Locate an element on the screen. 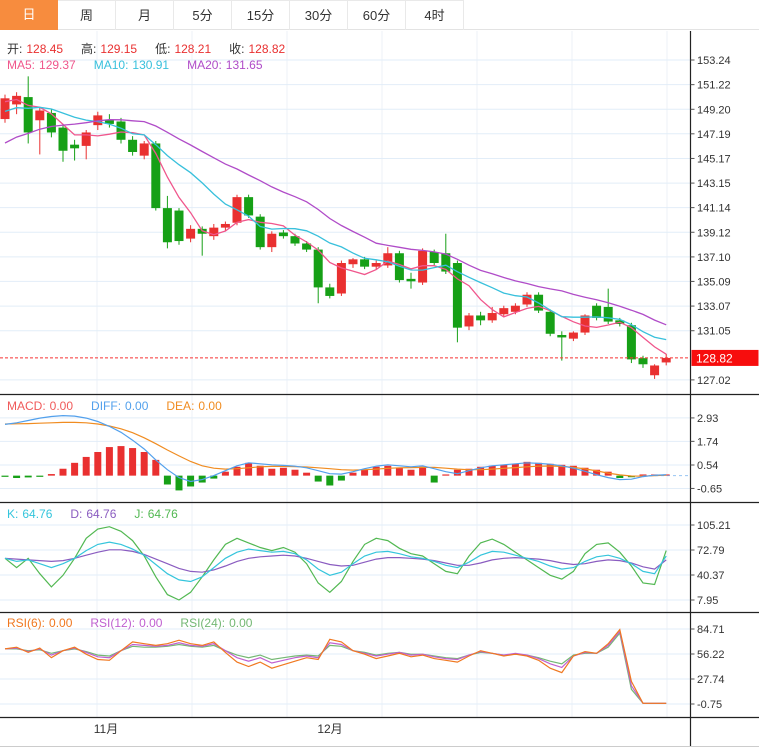  svg-text: 139.12 is located at coordinates (714, 233).